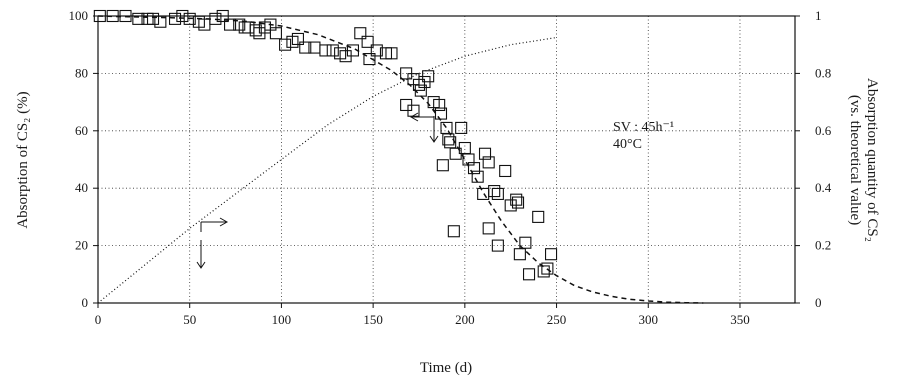  I want to click on y-left-tick-label: 100, so click(79, 15).